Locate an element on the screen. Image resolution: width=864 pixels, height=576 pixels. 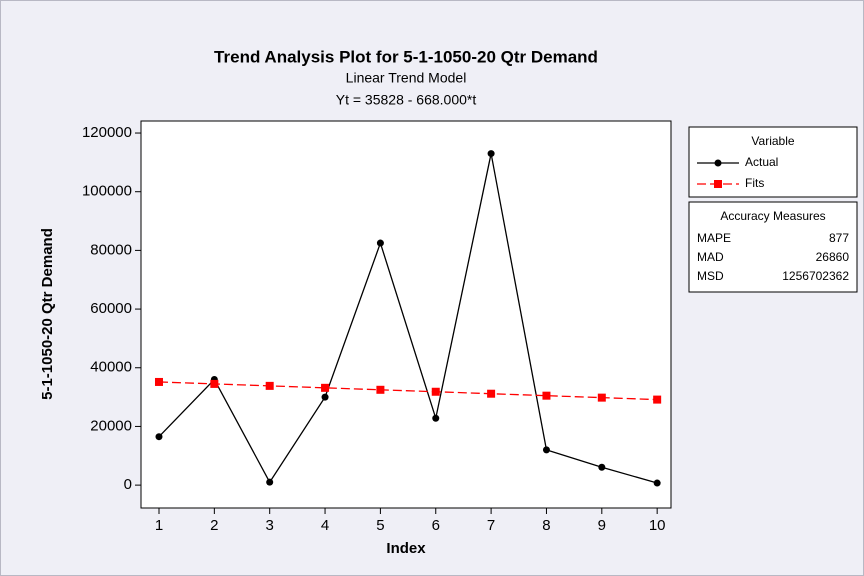
subtitle: Yt = 35828 - 668.000*t is located at coordinates (406, 100).